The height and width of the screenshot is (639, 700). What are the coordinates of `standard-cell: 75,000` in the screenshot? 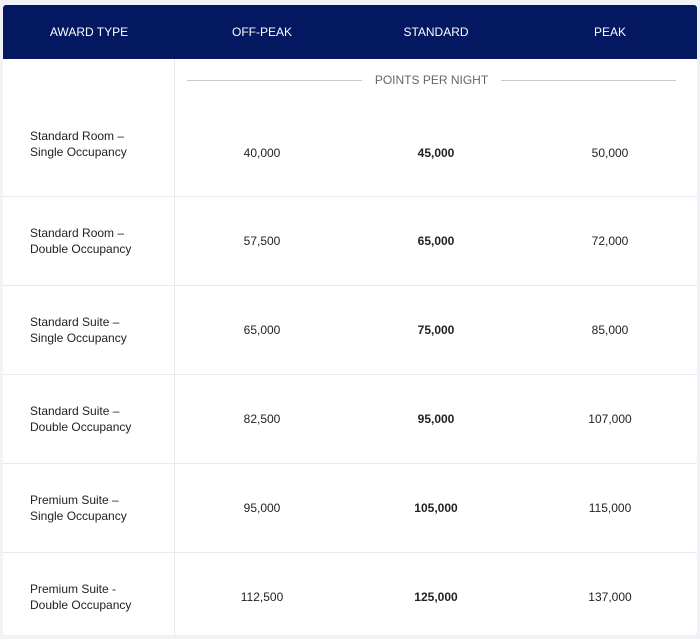 It's located at (436, 330).